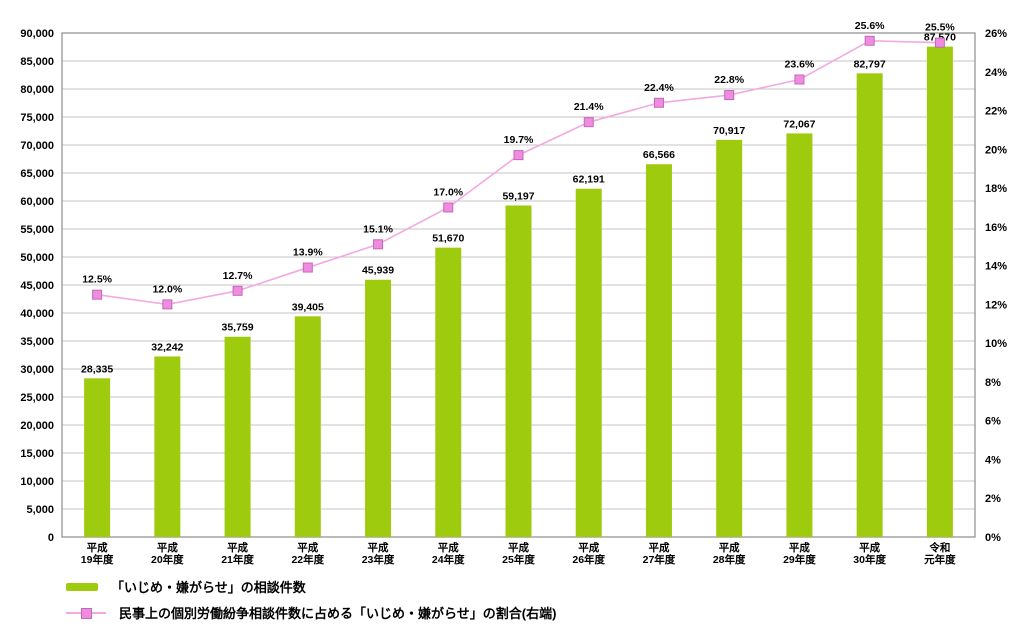 This screenshot has width=1020, height=630. I want to click on left-axis-tick-label: 10,000, so click(37, 482).